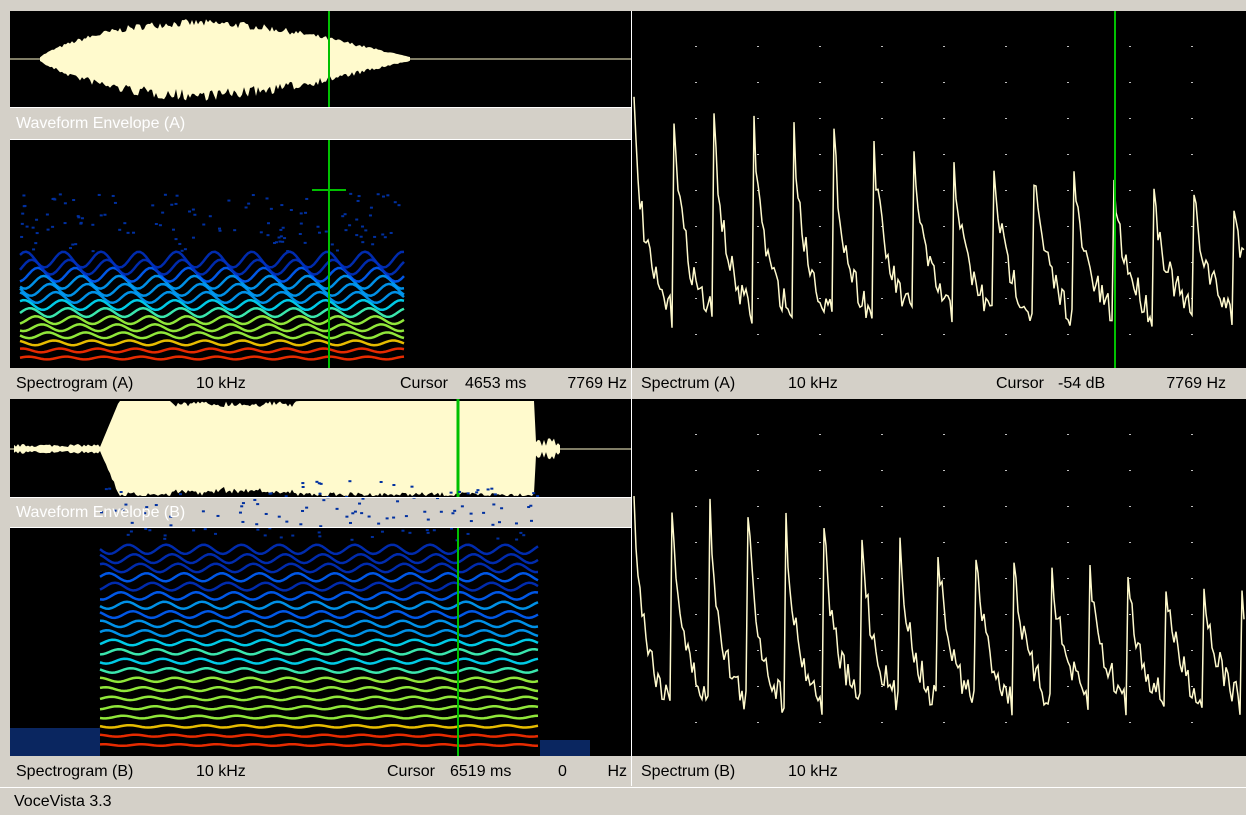 The width and height of the screenshot is (1246, 815). What do you see at coordinates (411, 771) in the screenshot?
I see `cursor-label: Cursor` at bounding box center [411, 771].